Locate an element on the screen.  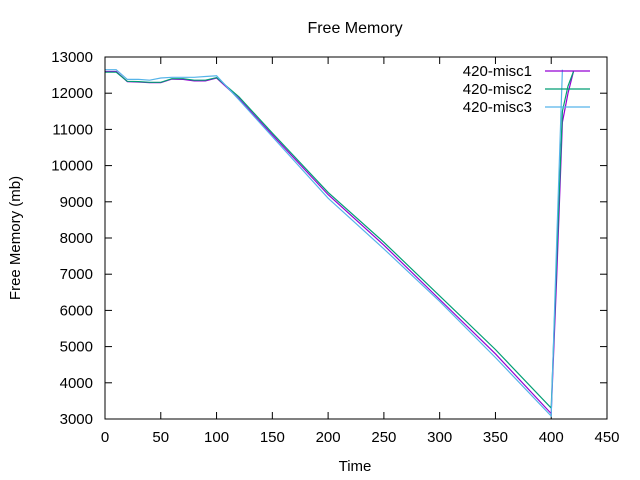
y-axis-label: Free Memory (mb) is located at coordinates (15, 238).